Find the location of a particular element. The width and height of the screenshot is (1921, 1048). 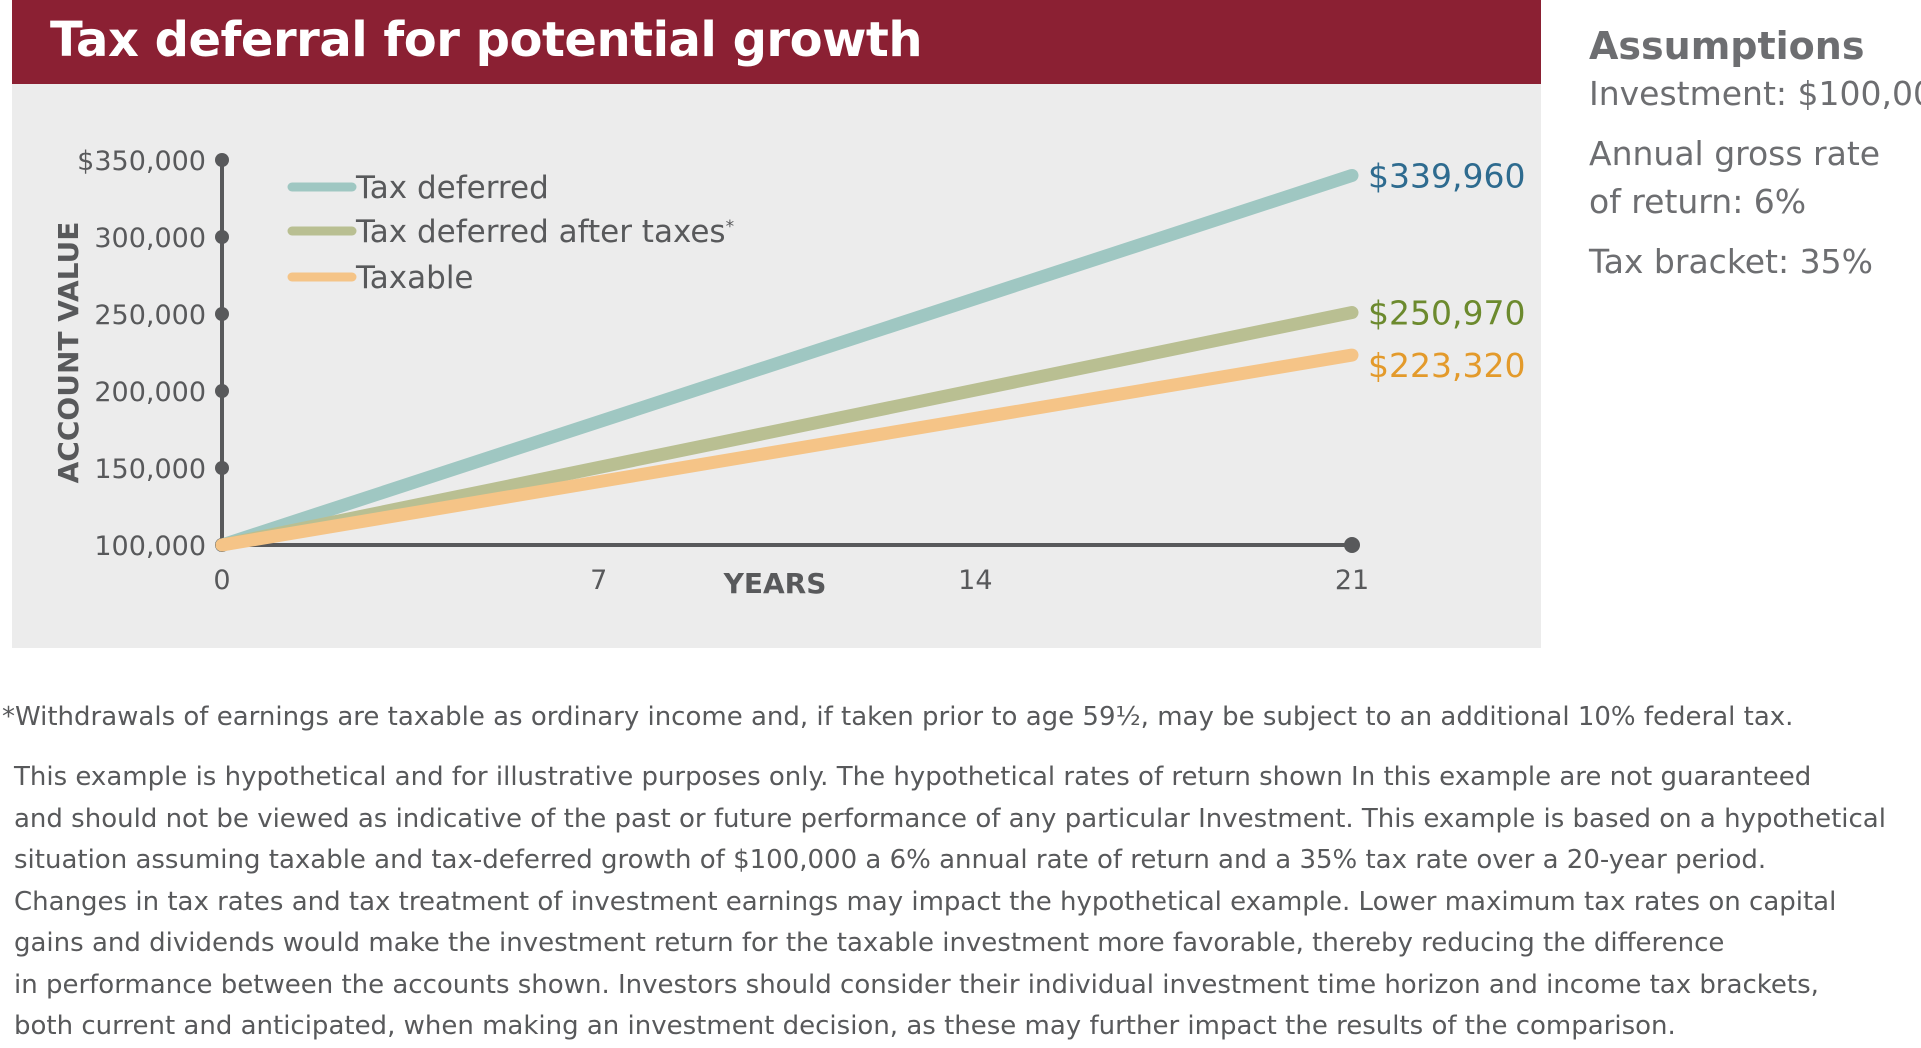

assumption-rate-line1: Annual gross rate is located at coordinates (1735, 153).